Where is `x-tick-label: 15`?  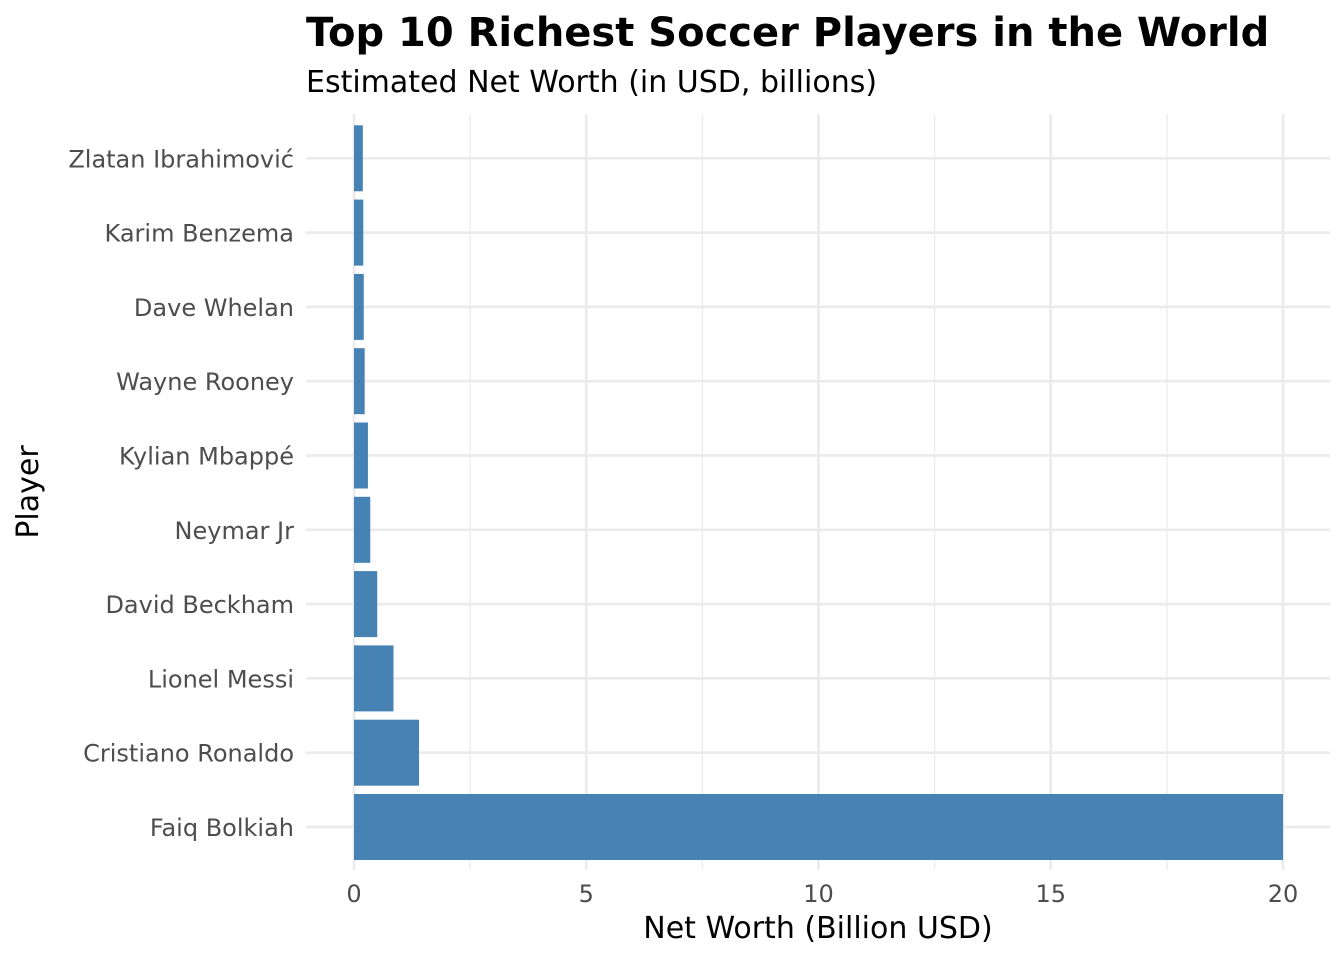
x-tick-label: 15 is located at coordinates (1050, 894).